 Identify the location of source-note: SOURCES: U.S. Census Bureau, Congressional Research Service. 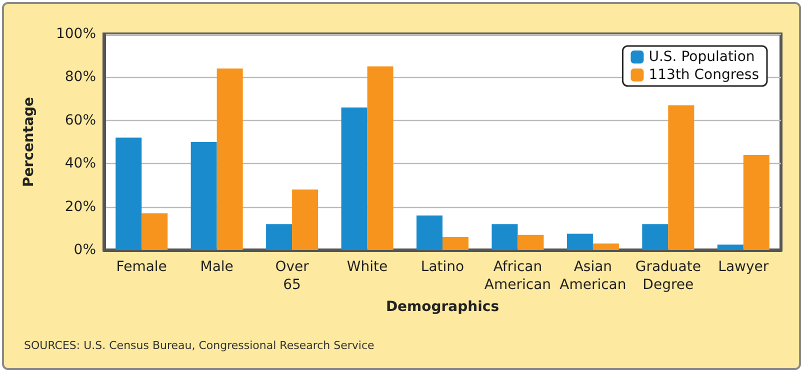
(199, 345).